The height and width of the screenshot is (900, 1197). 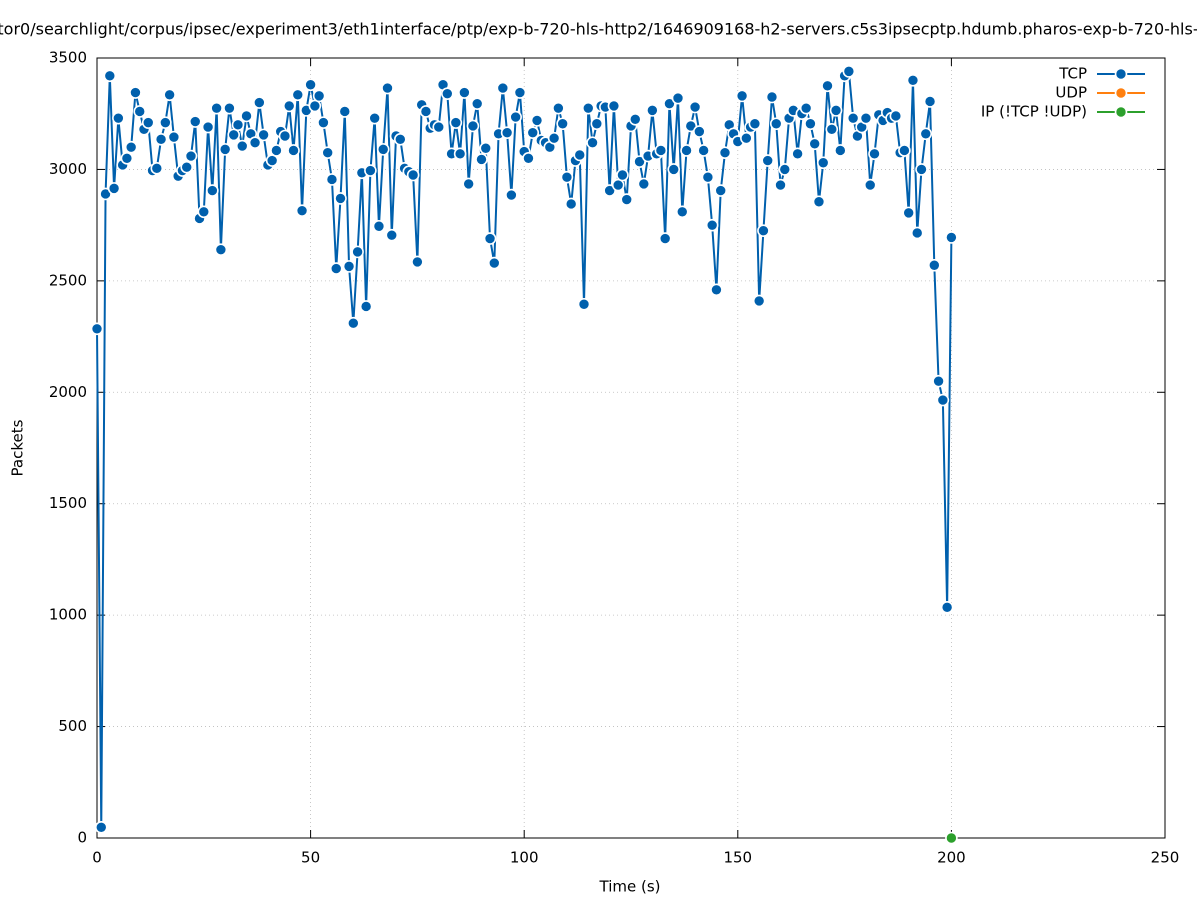 What do you see at coordinates (737, 858) in the screenshot?
I see `x-tick-label: 150` at bounding box center [737, 858].